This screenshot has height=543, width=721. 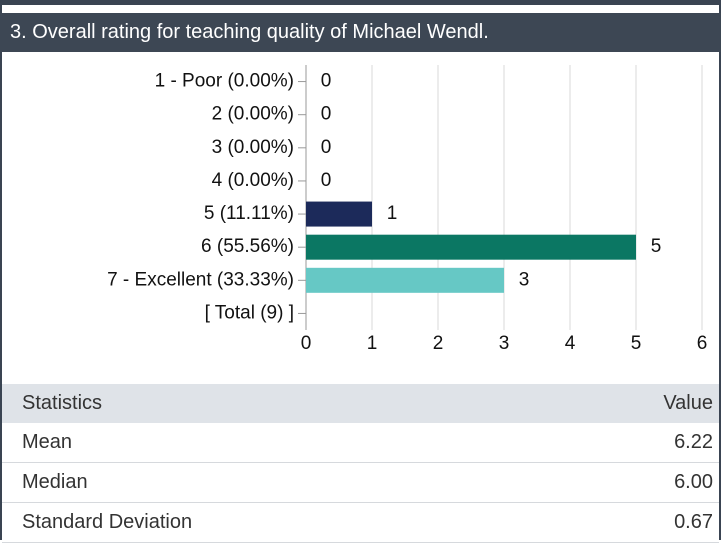 What do you see at coordinates (253, 114) in the screenshot?
I see `y-tick-label: 2 (0.00%)` at bounding box center [253, 114].